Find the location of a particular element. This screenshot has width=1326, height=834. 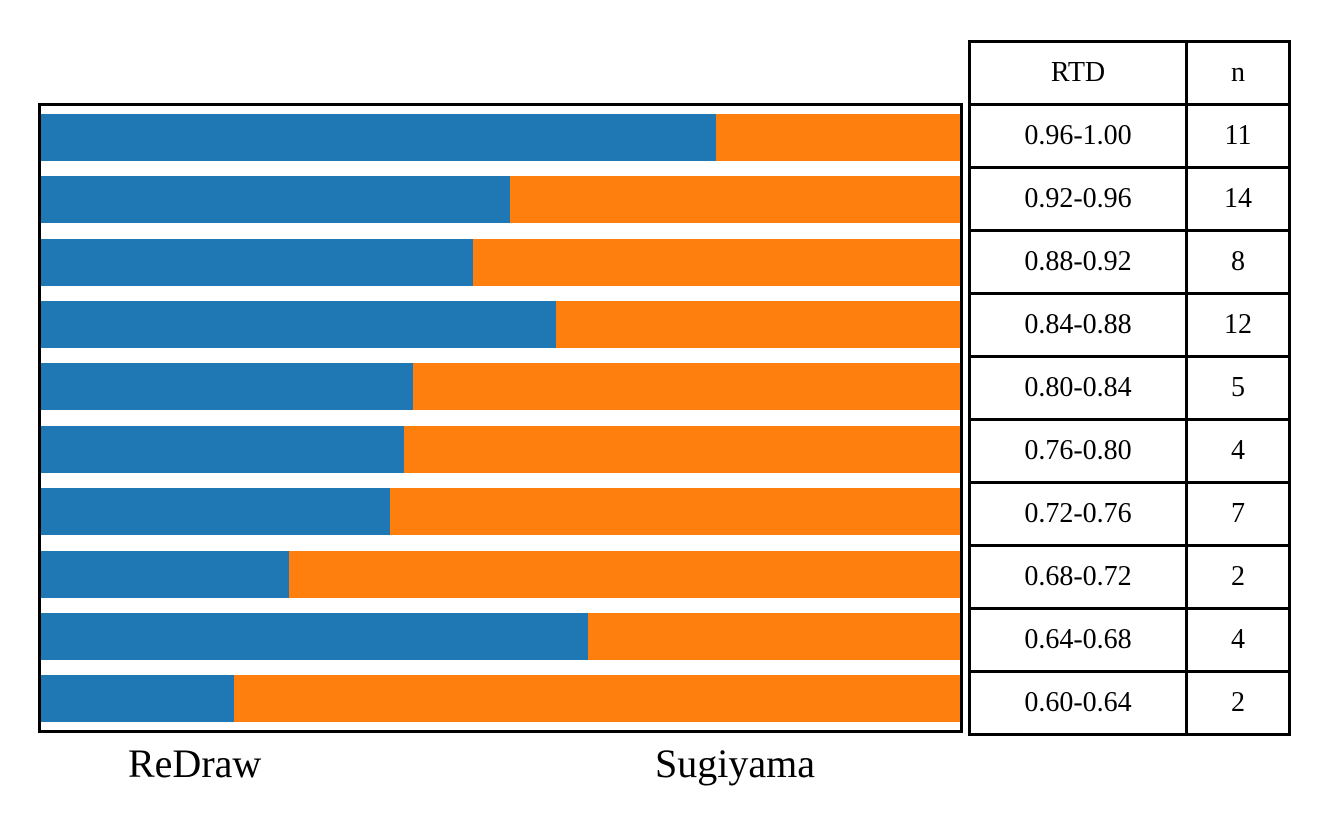

table-row: 0.64-0.68 4 is located at coordinates (1129, 640).